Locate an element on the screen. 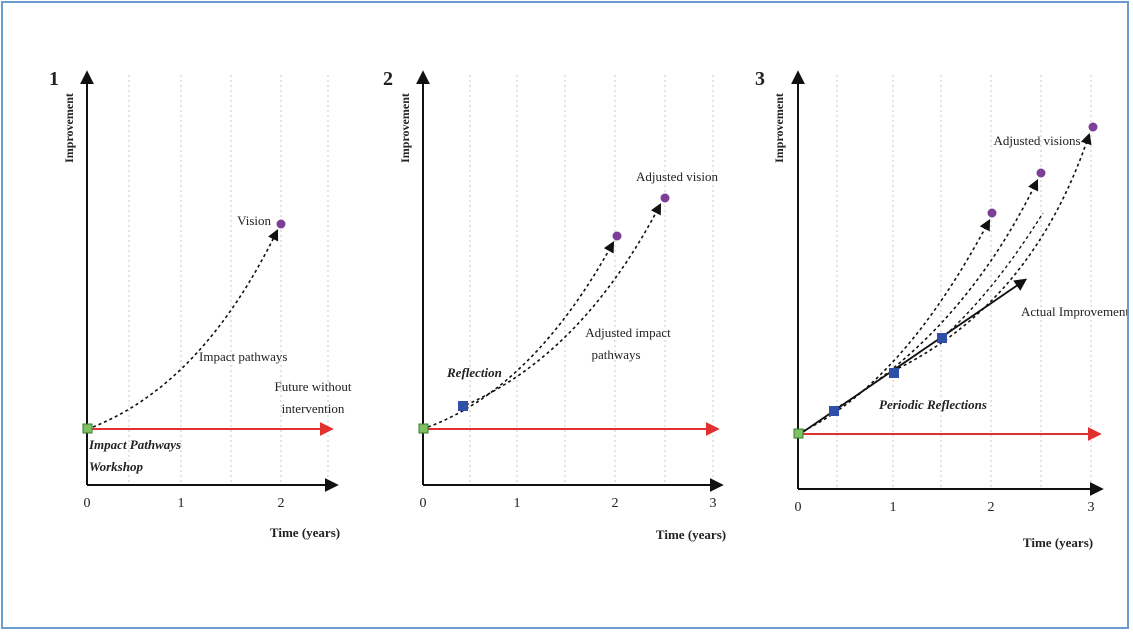 The image size is (1133, 632). workshop-label-line2: Workshop is located at coordinates (116, 466).